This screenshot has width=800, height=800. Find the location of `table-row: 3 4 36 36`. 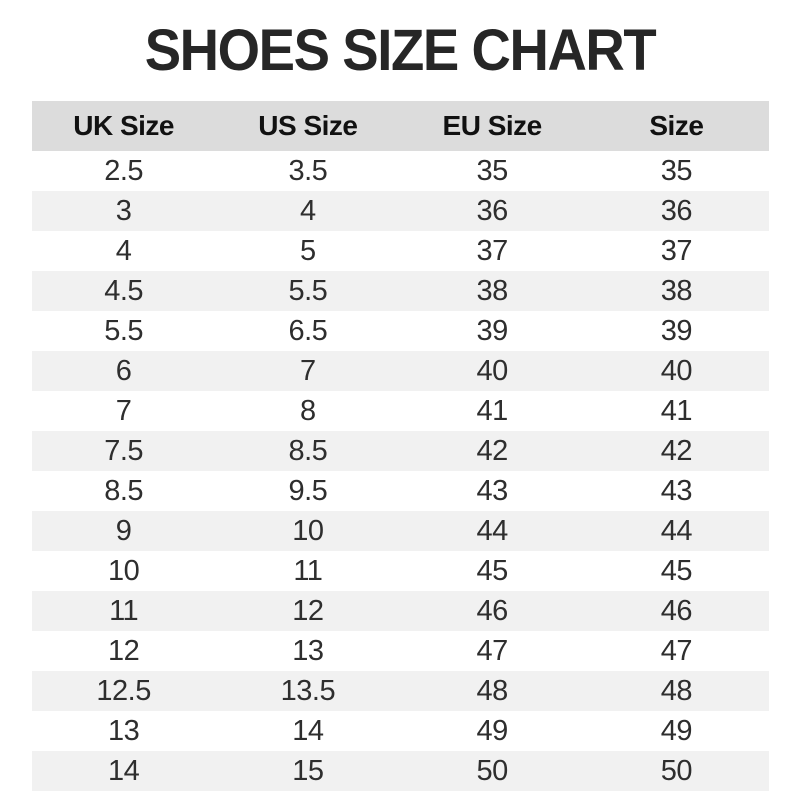

table-row: 3 4 36 36 is located at coordinates (400, 211).